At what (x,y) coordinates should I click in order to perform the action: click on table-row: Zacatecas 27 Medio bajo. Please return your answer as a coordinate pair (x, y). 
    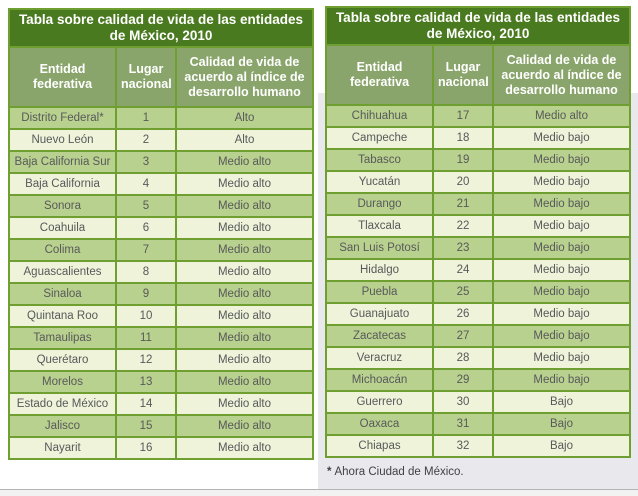
    Looking at the image, I should click on (478, 336).